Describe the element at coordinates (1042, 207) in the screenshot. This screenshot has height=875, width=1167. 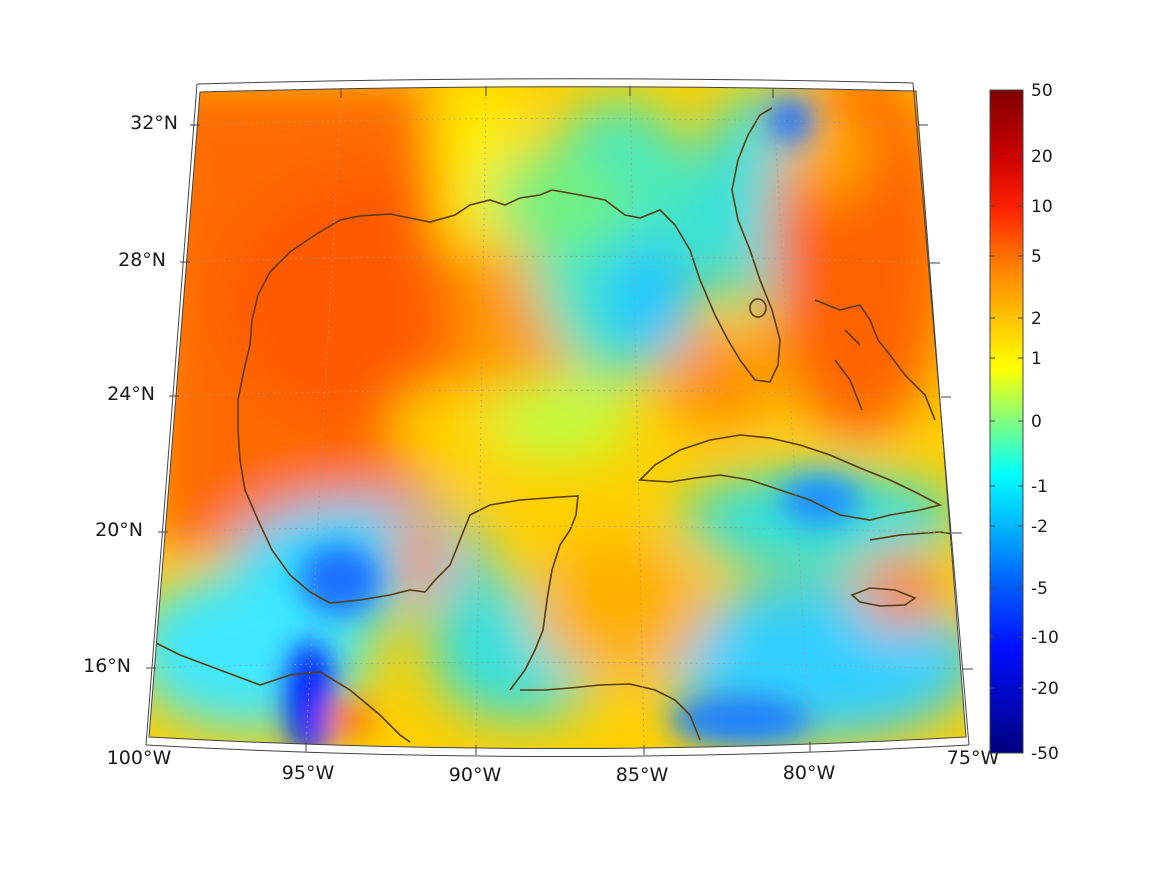
I see `colorbar-tick-10: 10` at that location.